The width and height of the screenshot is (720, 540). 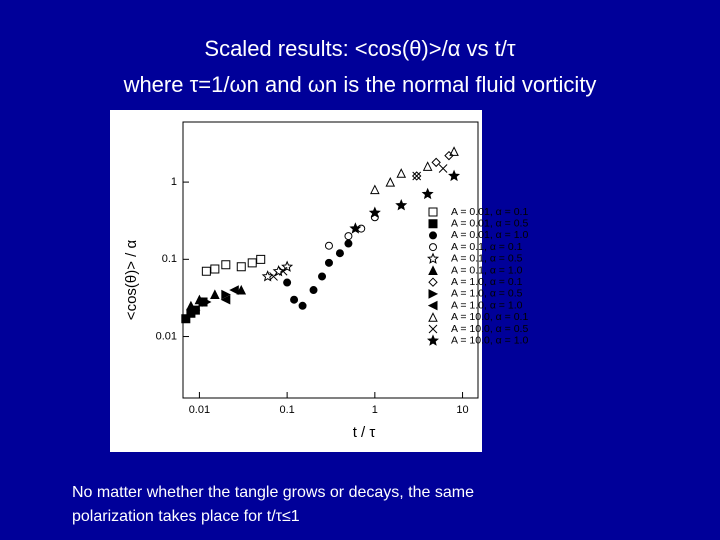 What do you see at coordinates (489, 317) in the screenshot?
I see `legend-label: A = 10.0, α = 0.1` at bounding box center [489, 317].